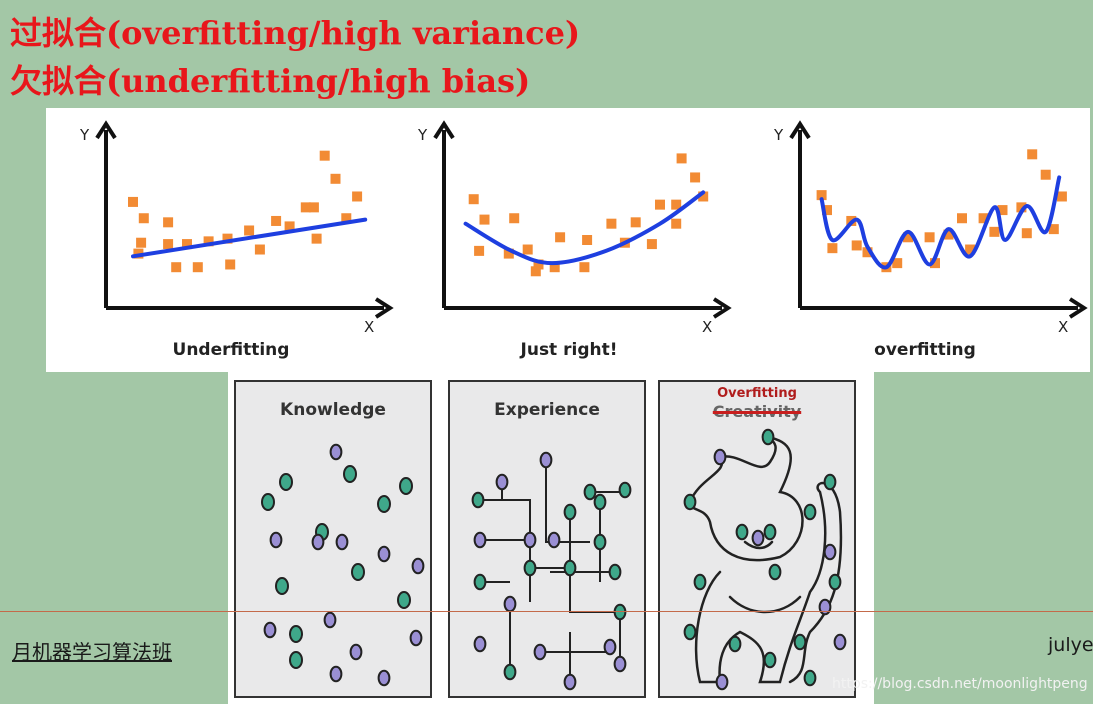  What do you see at coordinates (757, 411) in the screenshot?
I see `comic-title-creativity-struck: Creativity` at bounding box center [757, 411].